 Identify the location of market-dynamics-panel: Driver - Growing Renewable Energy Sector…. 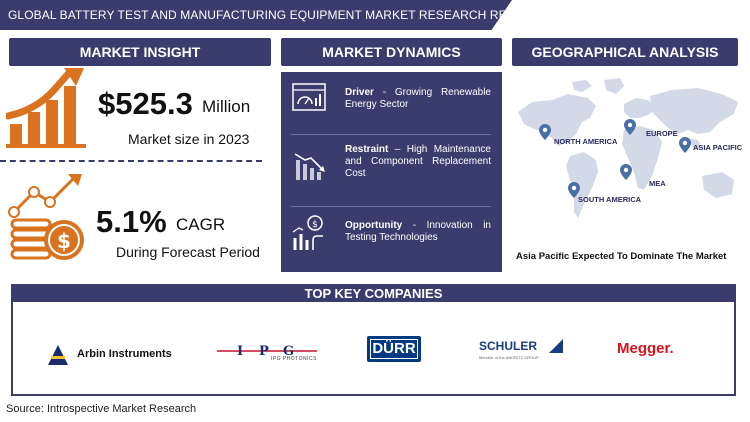
(391, 172).